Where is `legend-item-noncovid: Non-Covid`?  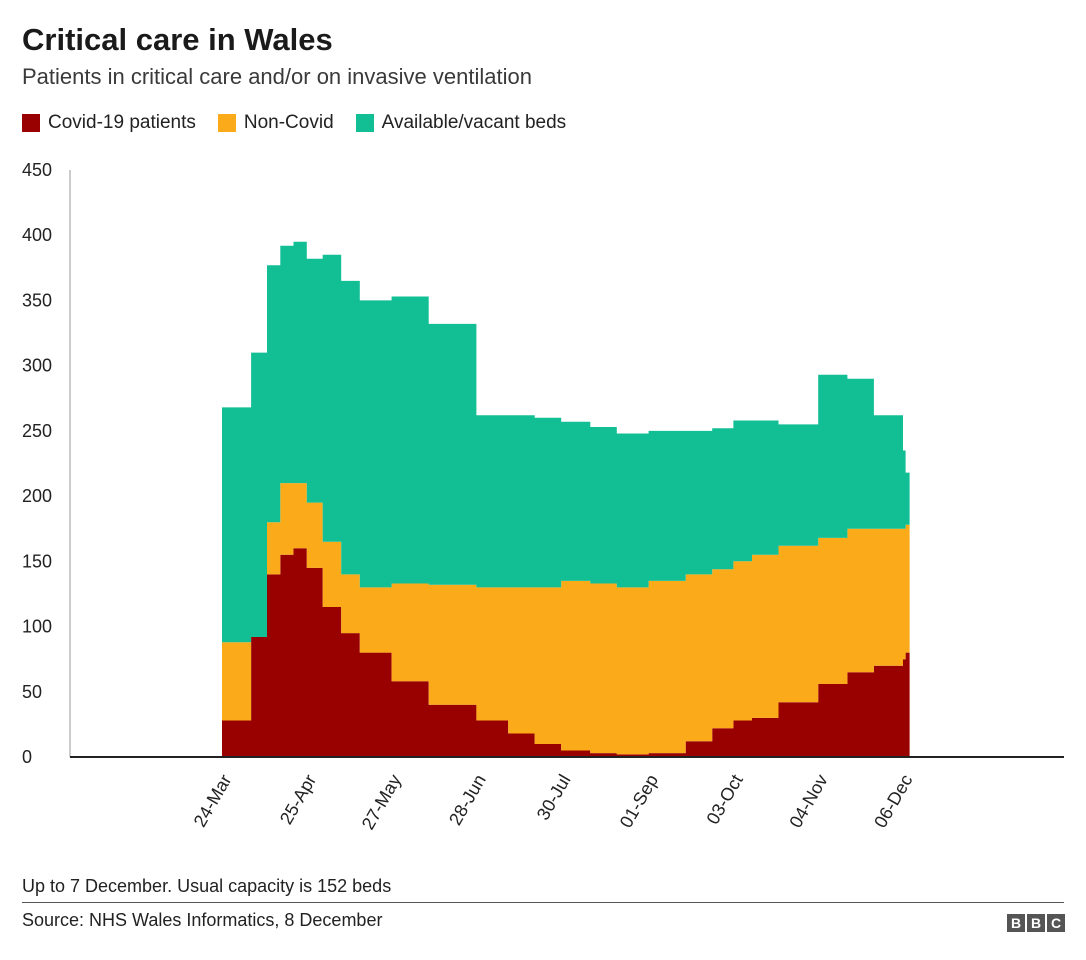 legend-item-noncovid: Non-Covid is located at coordinates (275, 123).